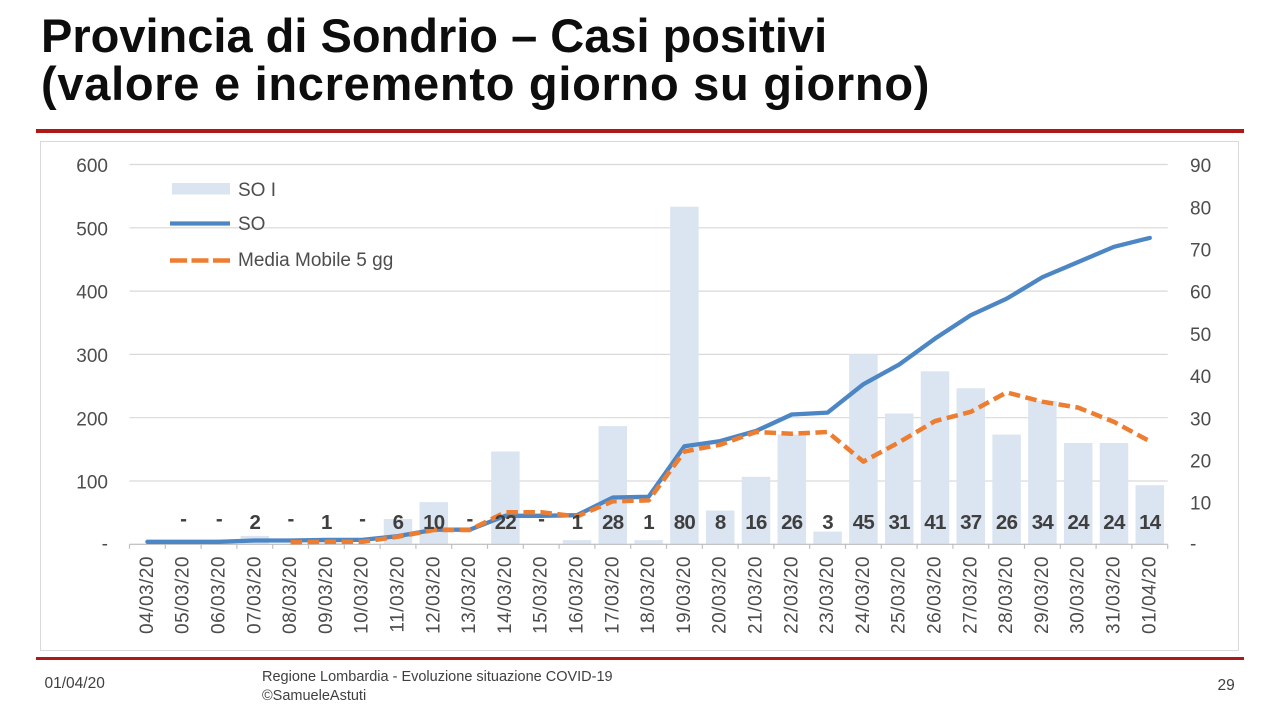 Image resolution: width=1280 pixels, height=720 pixels. Describe the element at coordinates (1150, 522) in the screenshot. I see `svg-text: 14` at that location.